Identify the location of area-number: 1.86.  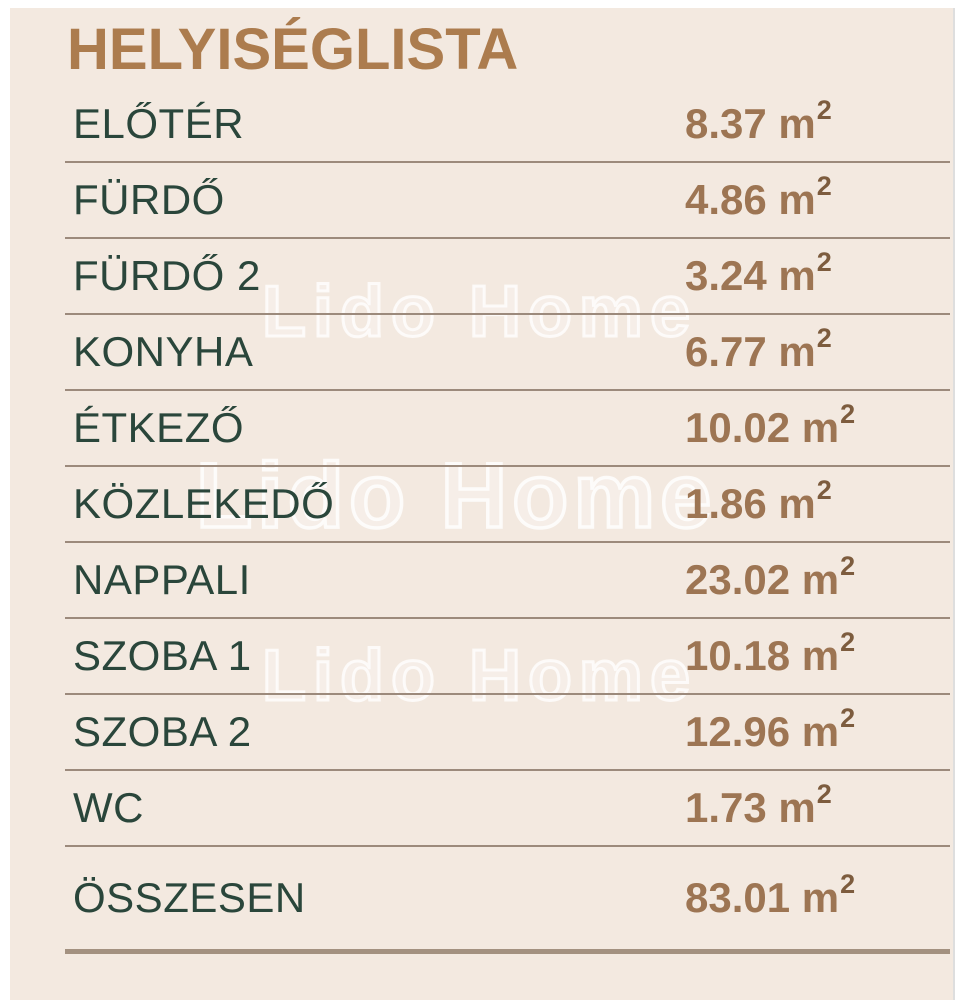
(726, 503).